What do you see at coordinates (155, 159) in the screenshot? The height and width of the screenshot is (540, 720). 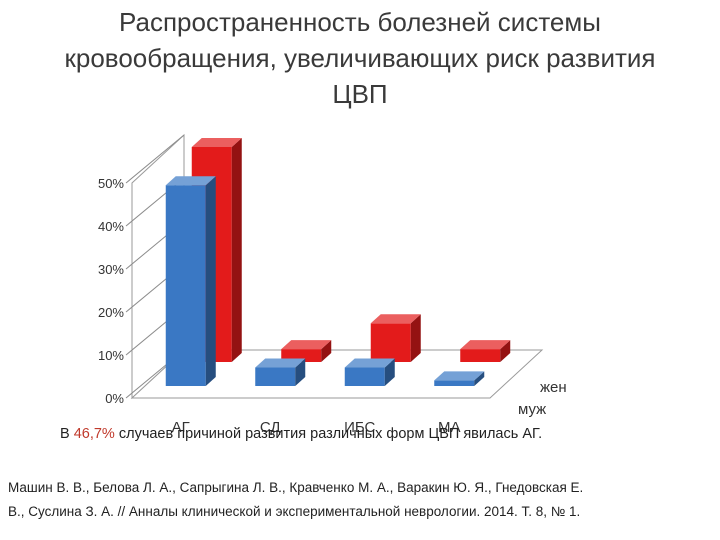 I see `gridline` at bounding box center [155, 159].